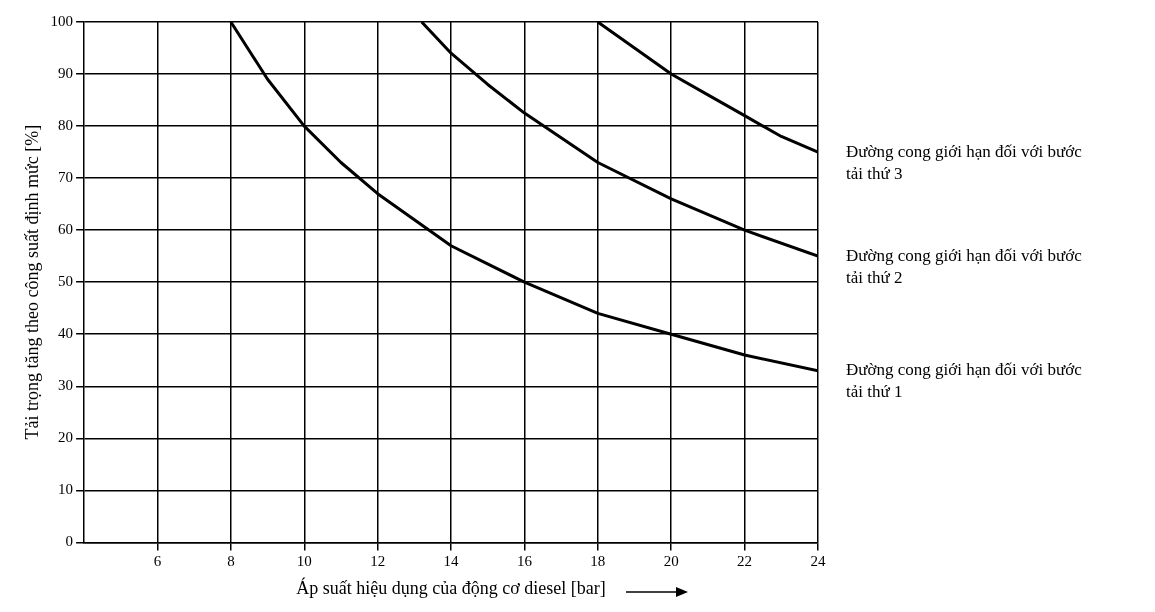  What do you see at coordinates (66, 125) in the screenshot?
I see `y-tick-label: 80` at bounding box center [66, 125].